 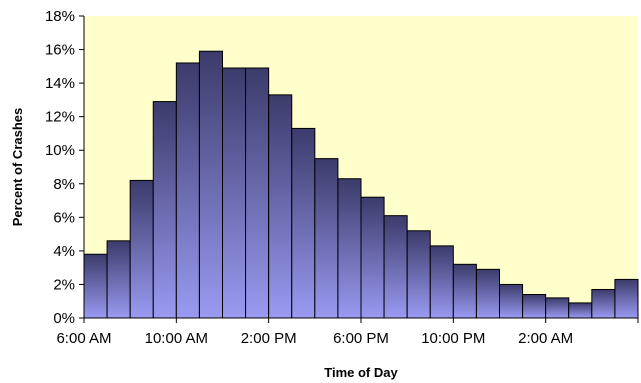 What do you see at coordinates (60, 150) in the screenshot?
I see `y-tick-label: 10%` at bounding box center [60, 150].